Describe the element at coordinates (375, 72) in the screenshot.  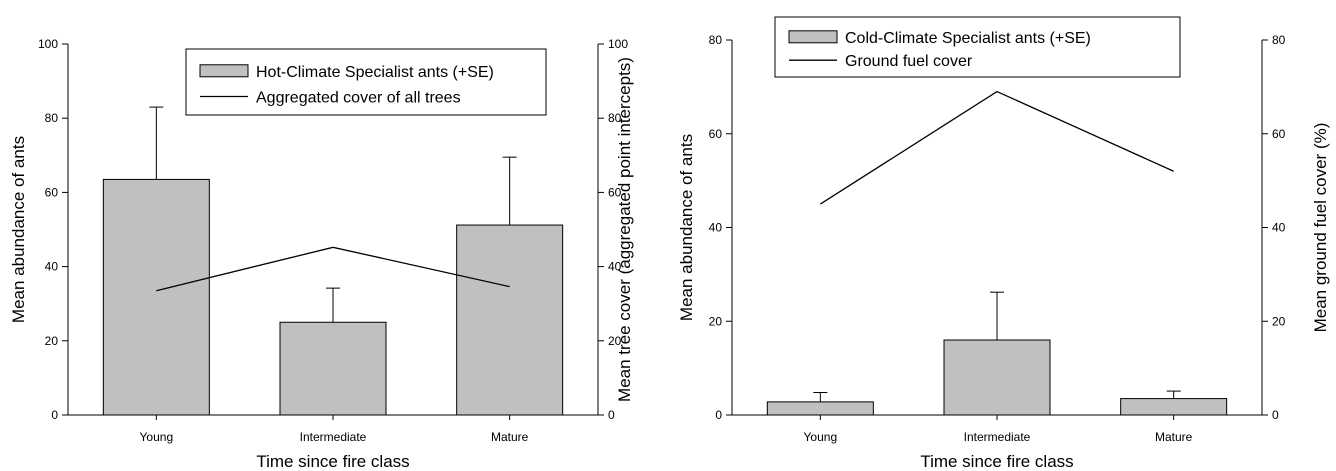
I see `legend-label-bar: Hot-Climate Specialist ants (+SE)` at that location.